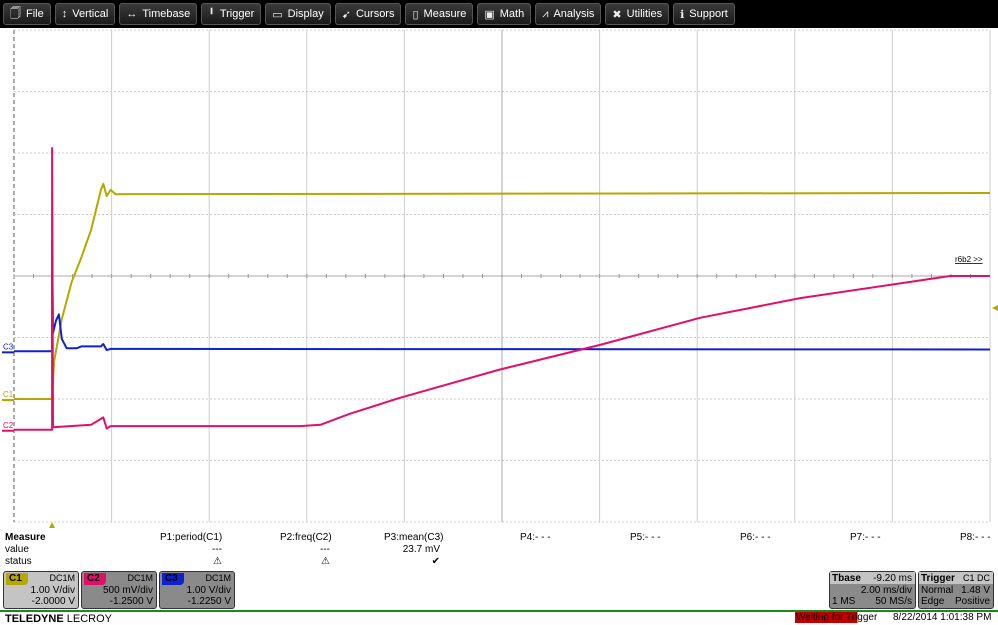 The width and height of the screenshot is (998, 625). Describe the element at coordinates (52, 590) in the screenshot. I see `c1-vdiv: 1.00 V/div` at that location.